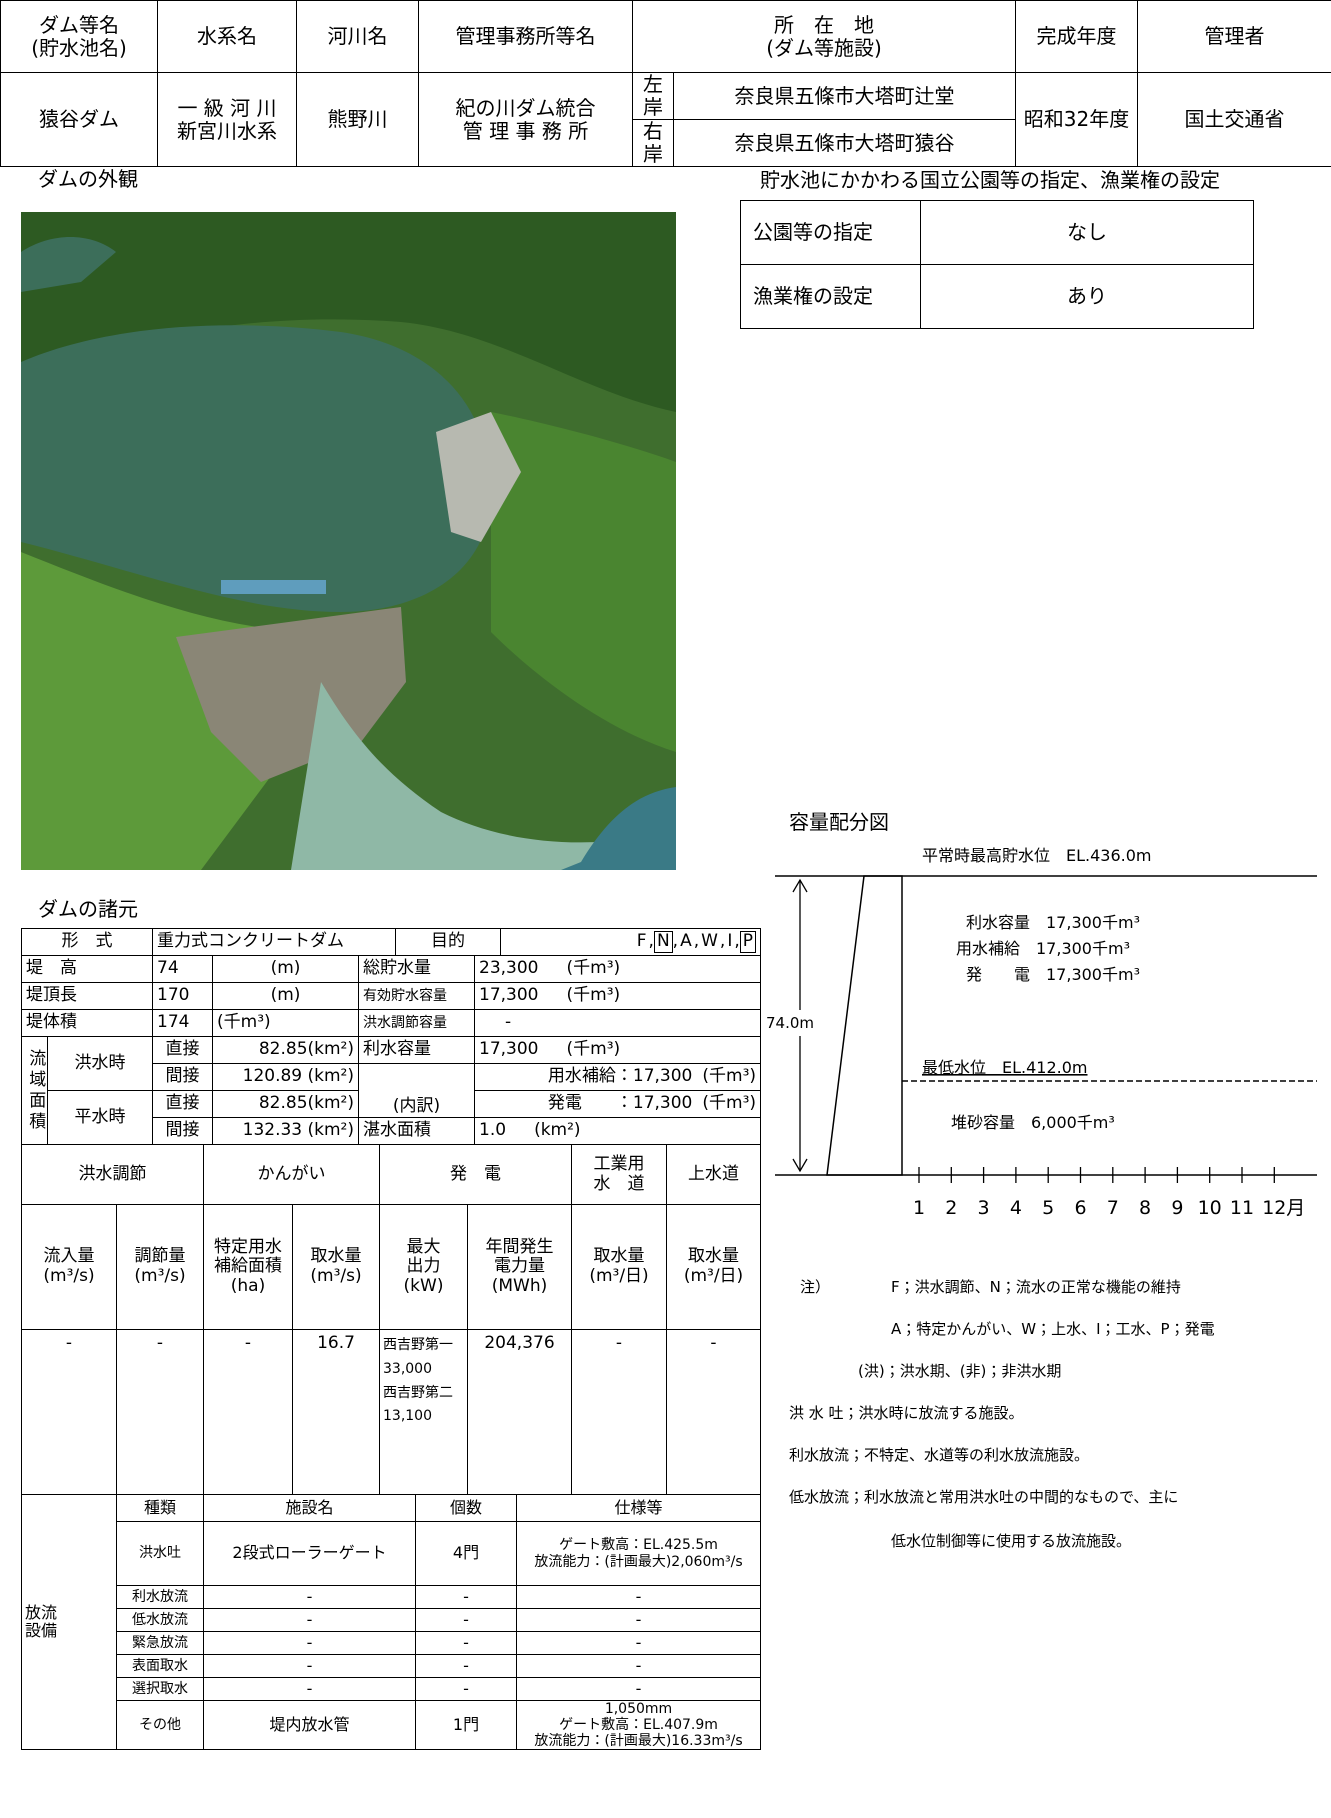 This screenshot has height=1818, width=1331. I want to click on release-cell: 洪水吐, so click(160, 1553).